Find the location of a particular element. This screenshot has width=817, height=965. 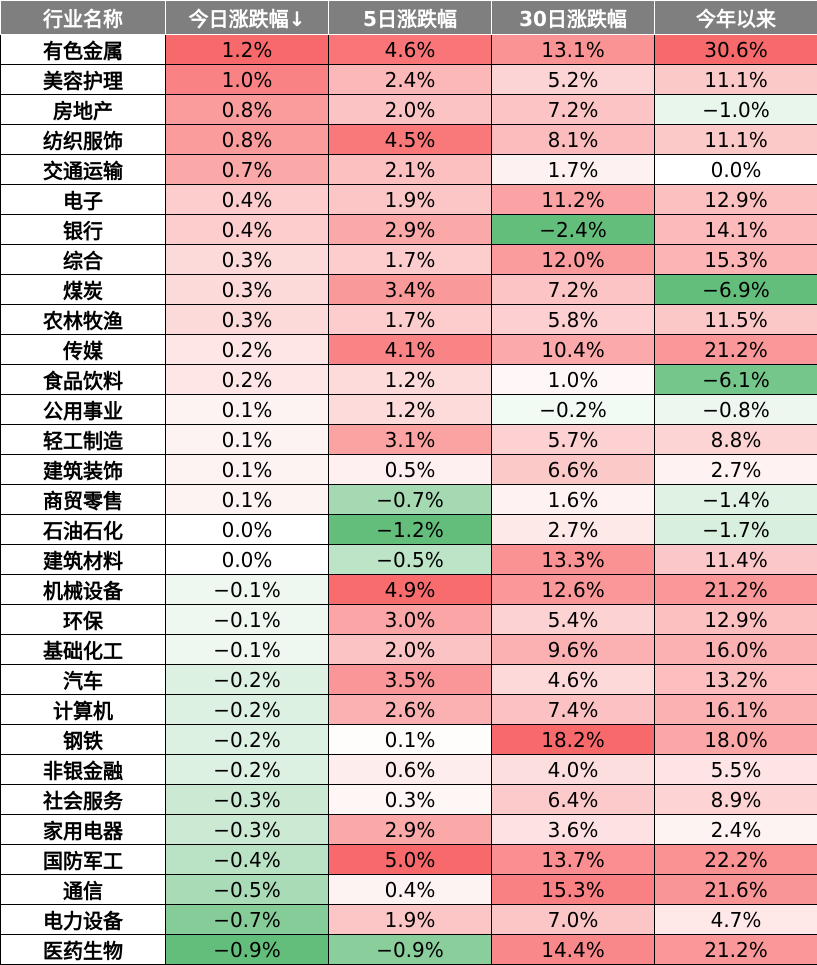

ytd-change-cell: 13.2% is located at coordinates (736, 680).